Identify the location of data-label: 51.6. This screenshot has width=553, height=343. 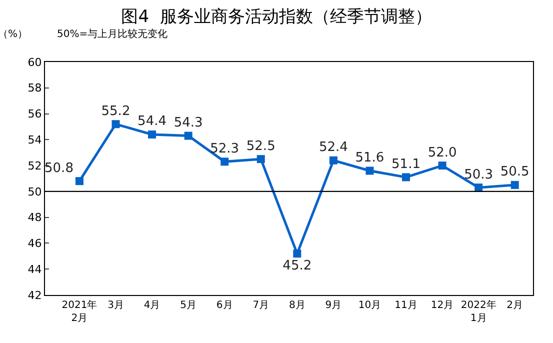
(369, 158).